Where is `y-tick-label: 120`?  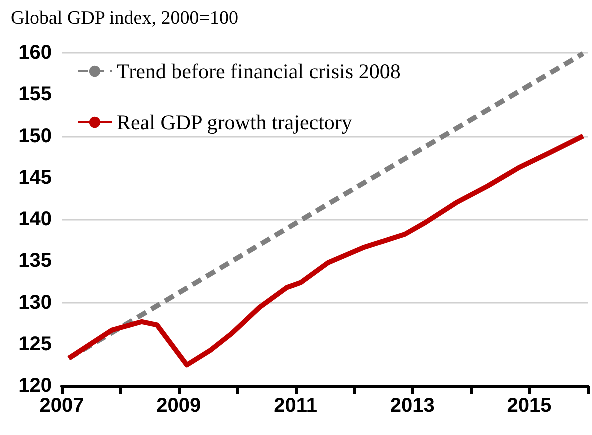 y-tick-label: 120 is located at coordinates (35, 386).